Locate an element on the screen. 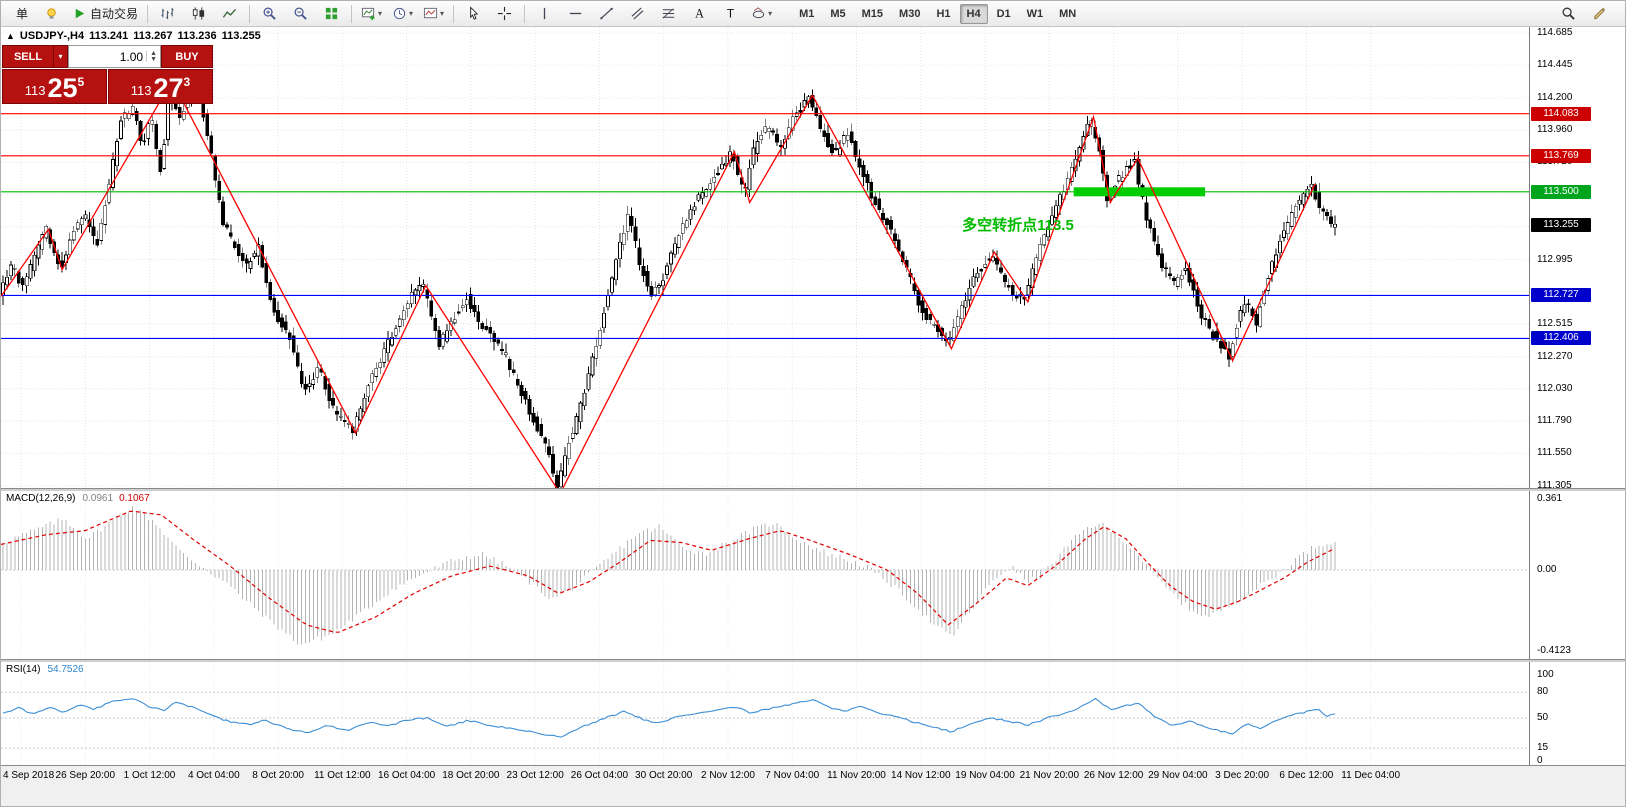  volume-down-arrow: ▼ is located at coordinates (153, 59).